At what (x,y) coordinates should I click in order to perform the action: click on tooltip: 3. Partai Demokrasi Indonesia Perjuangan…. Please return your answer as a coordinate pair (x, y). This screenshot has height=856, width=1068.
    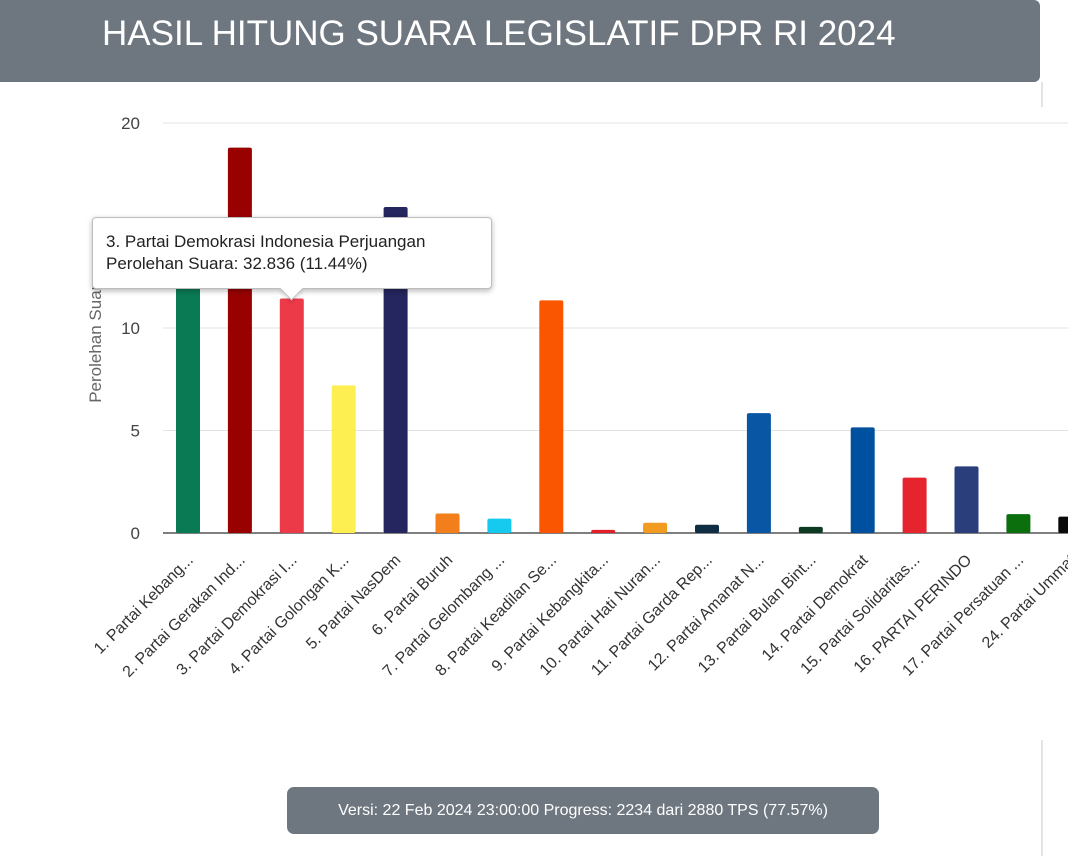
    Looking at the image, I should click on (292, 259).